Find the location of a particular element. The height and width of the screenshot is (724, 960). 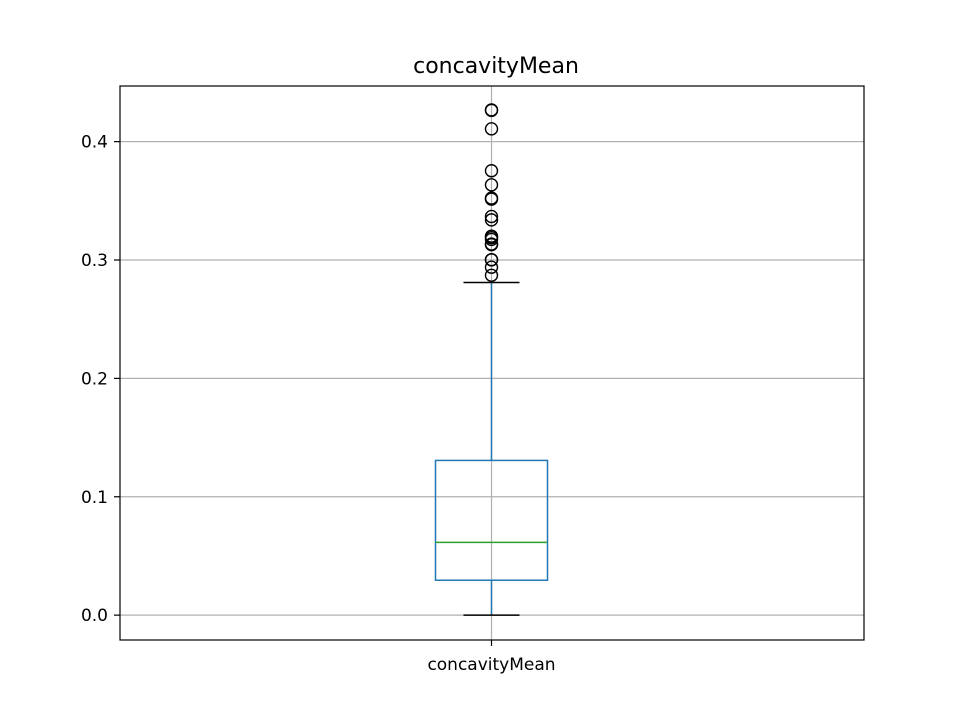

iqr-box is located at coordinates (491, 520).